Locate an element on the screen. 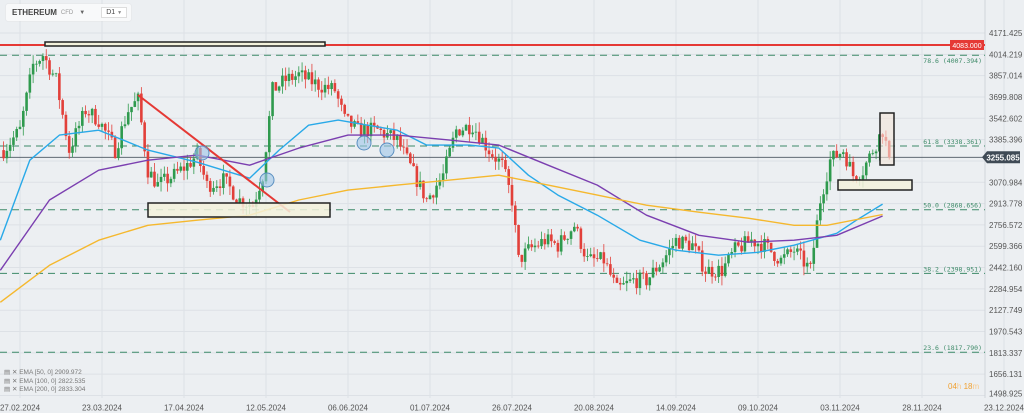 Image resolution: width=1024 pixels, height=413 pixels. x-tick-label: 17.04.2024 is located at coordinates (184, 408).